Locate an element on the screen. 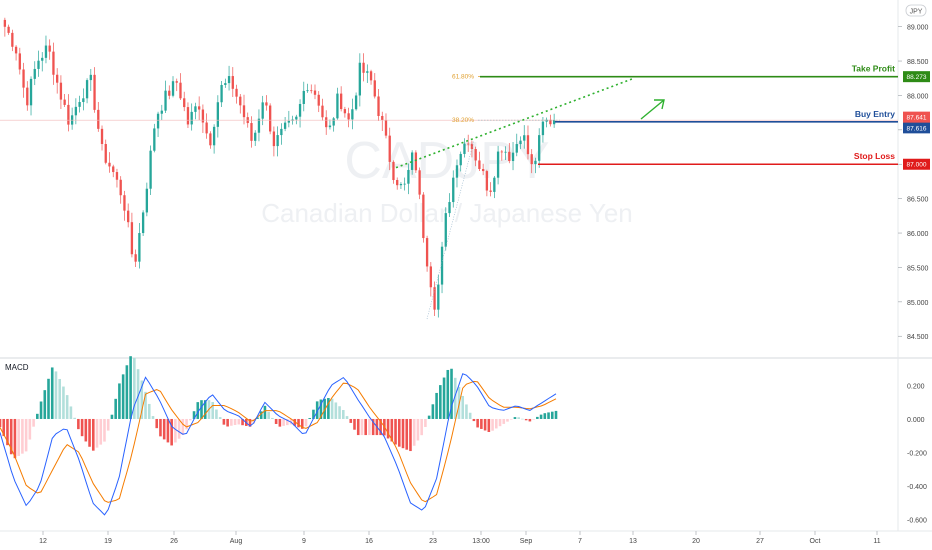 The image size is (932, 550). time-tick-label: 20 is located at coordinates (696, 541).